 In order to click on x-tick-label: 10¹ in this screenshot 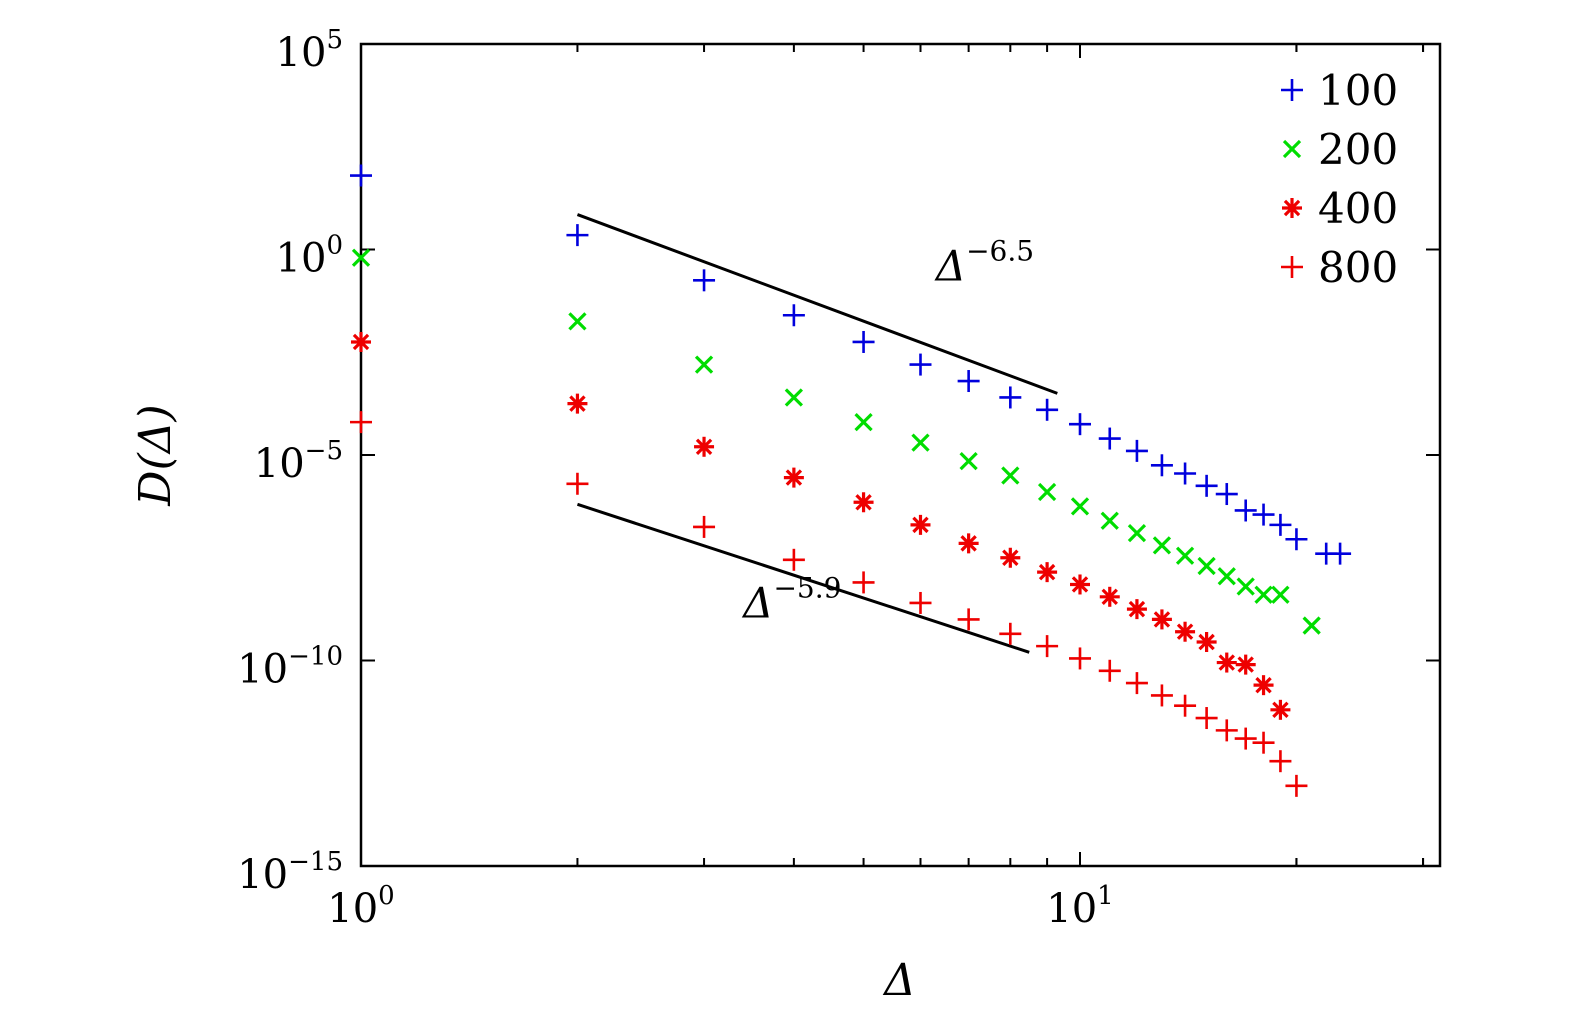, I will do `click(1079, 906)`.